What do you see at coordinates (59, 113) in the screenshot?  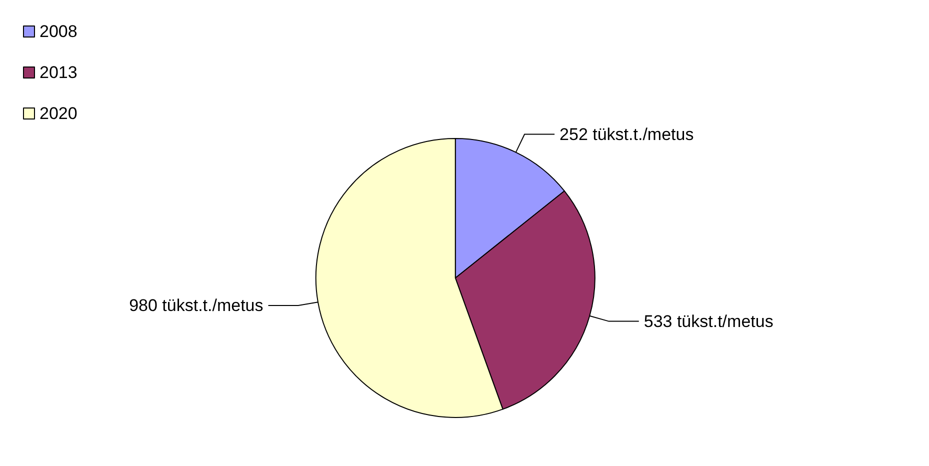 I see `legend-label: 2020` at bounding box center [59, 113].